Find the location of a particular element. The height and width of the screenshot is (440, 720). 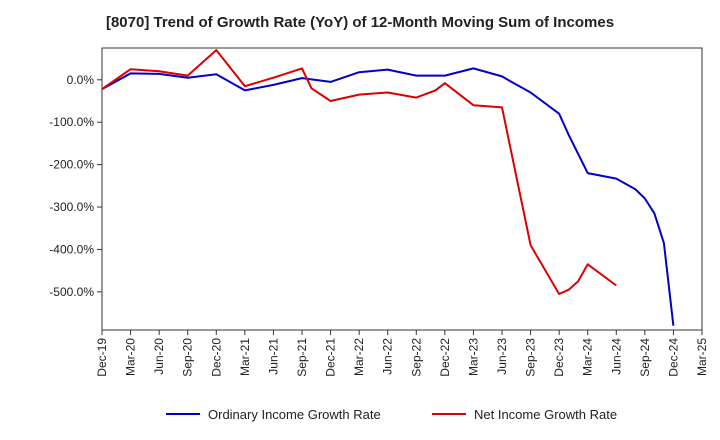

x-tick-label: Sep-22 is located at coordinates (416, 357).